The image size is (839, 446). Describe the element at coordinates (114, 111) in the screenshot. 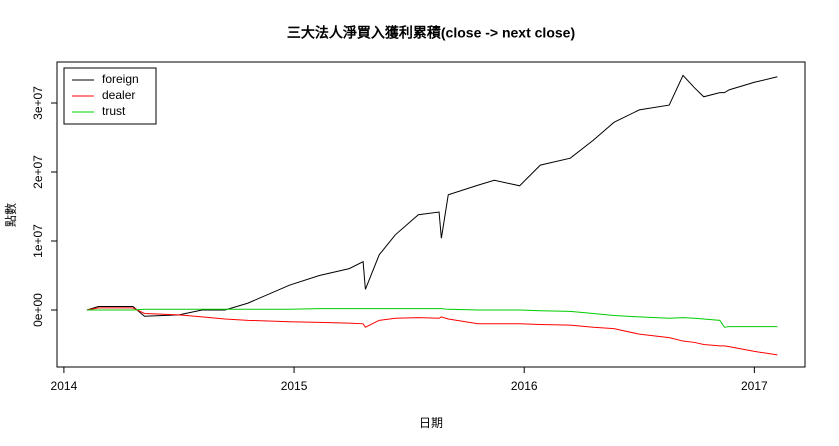

I see `legend-label: trust` at that location.